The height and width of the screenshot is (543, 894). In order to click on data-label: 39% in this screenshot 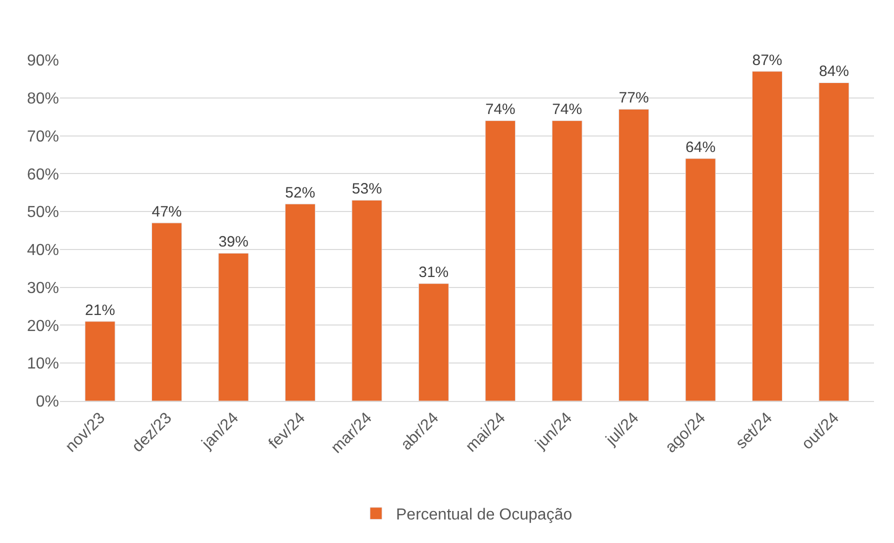, I will do `click(233, 242)`.